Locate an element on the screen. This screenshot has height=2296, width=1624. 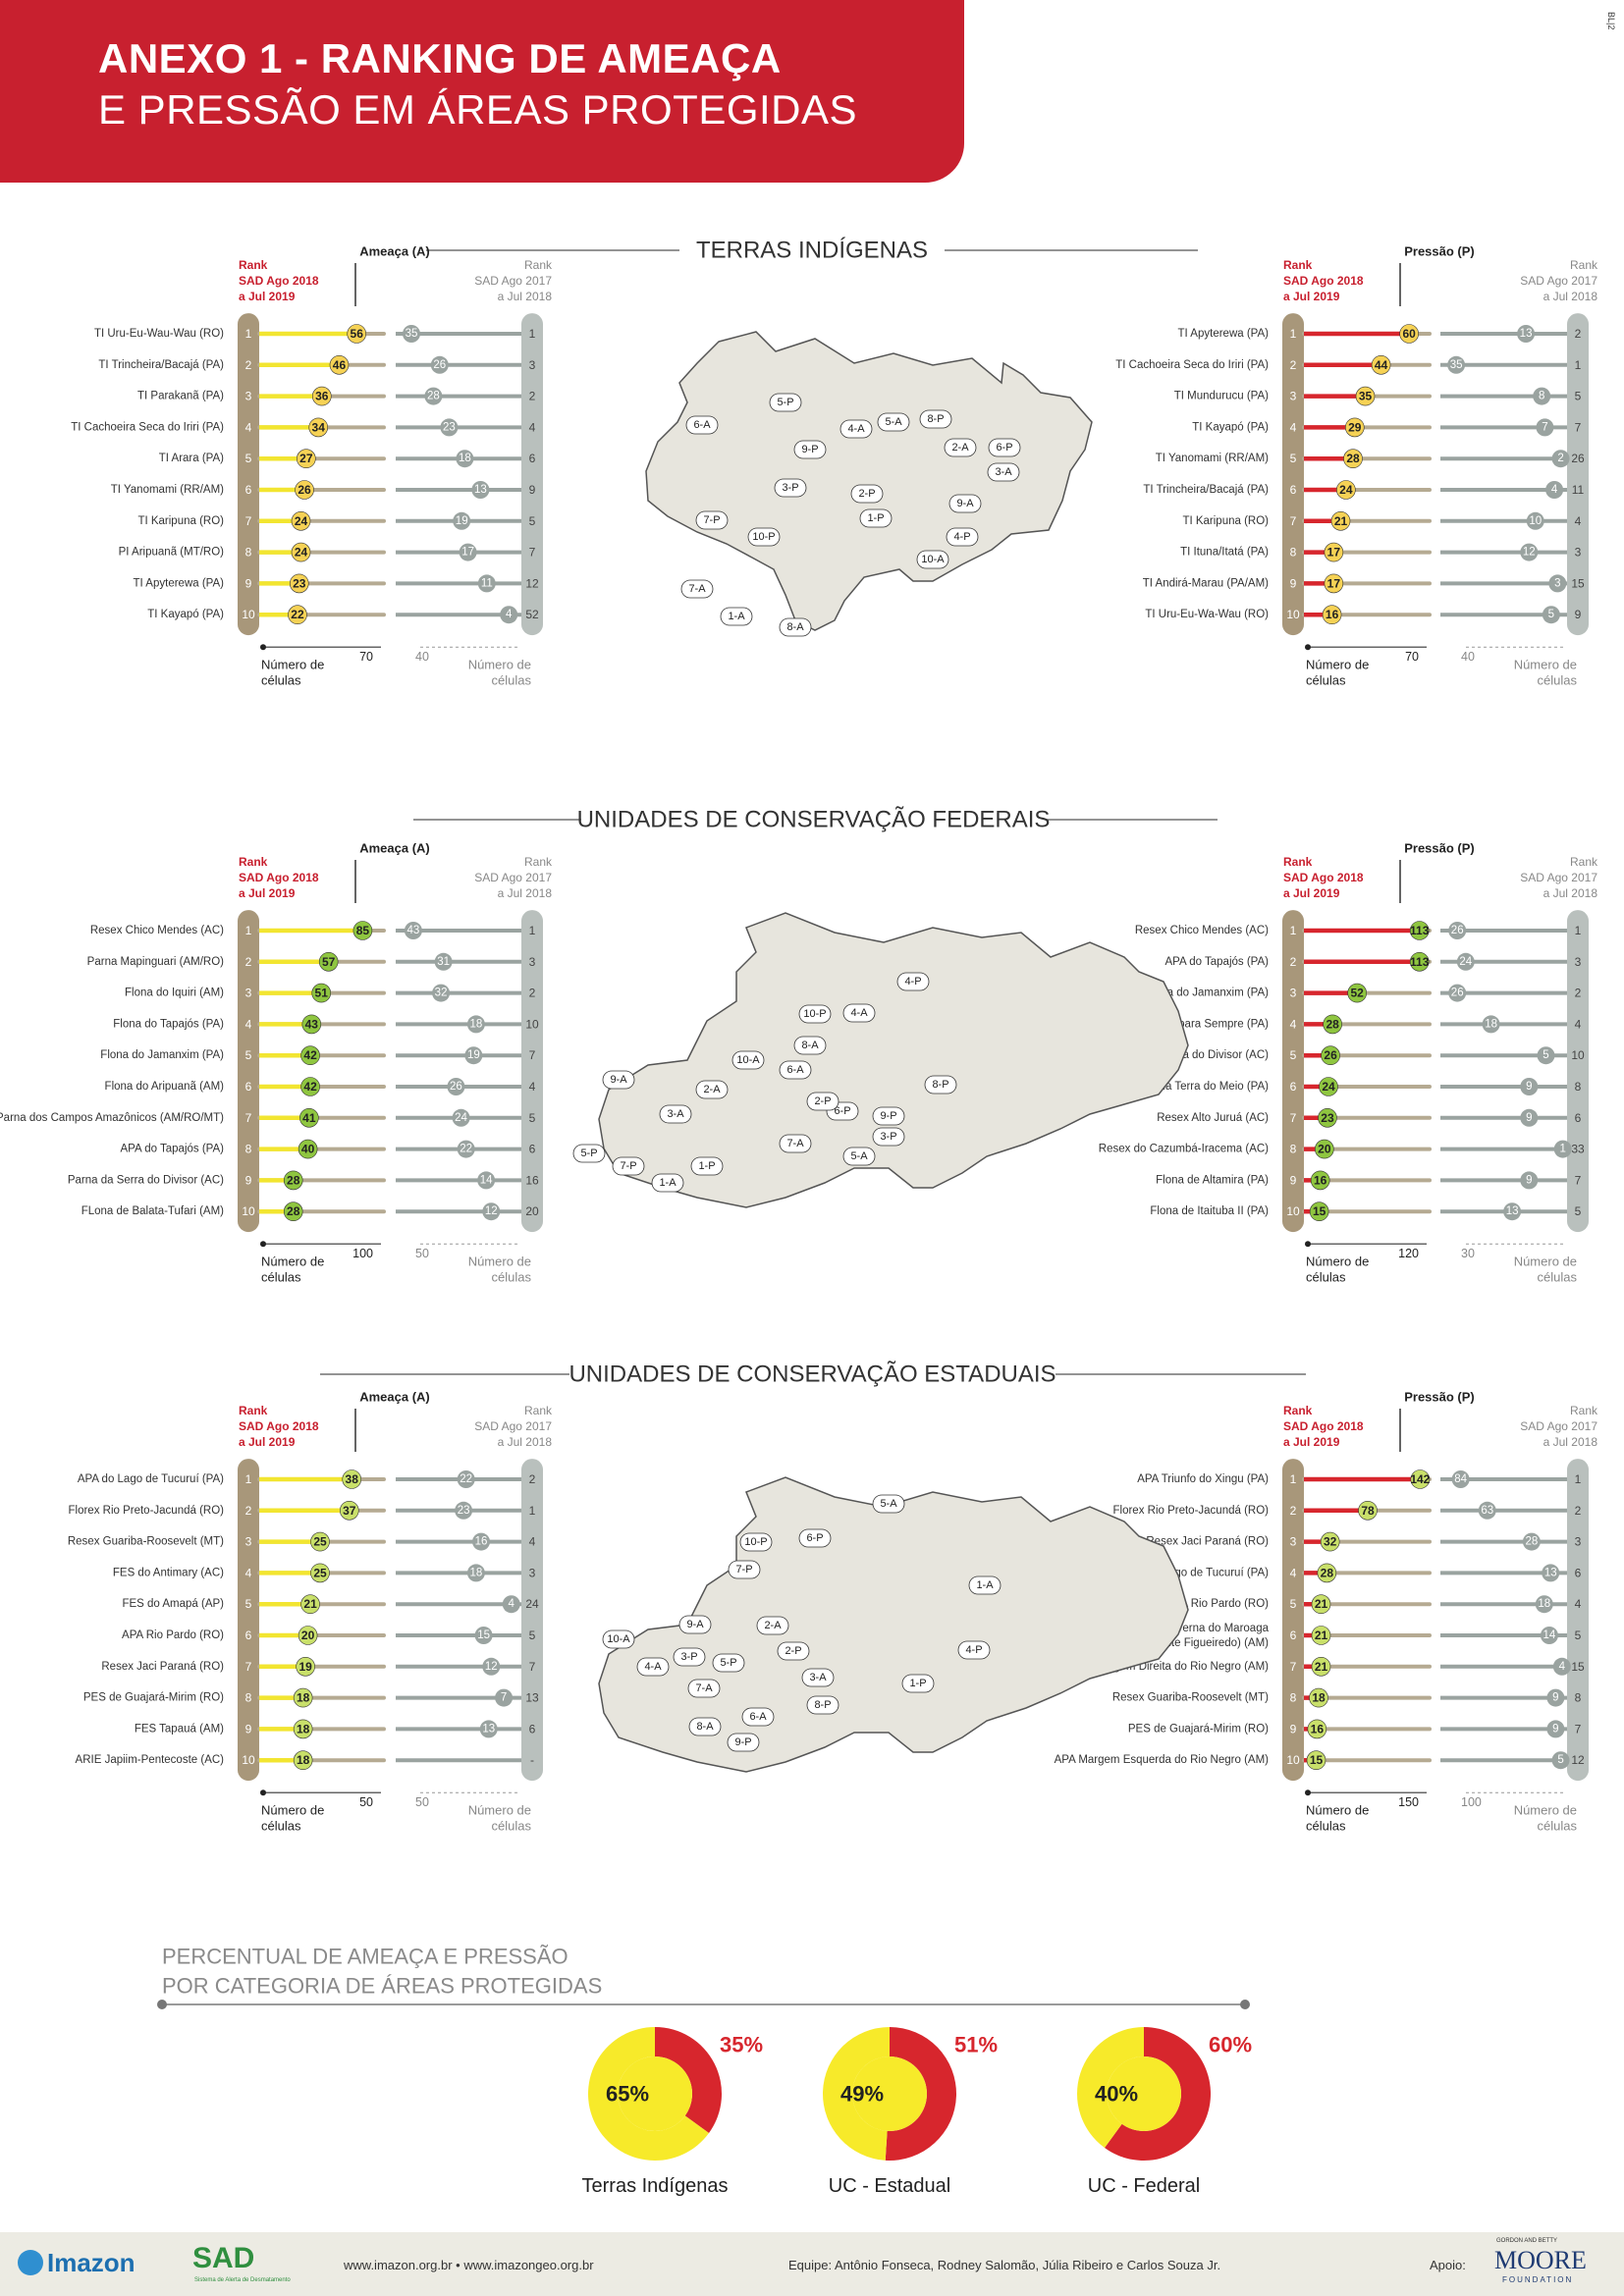
moore-foundation: FOUNDATION is located at coordinates (1538, 2279).